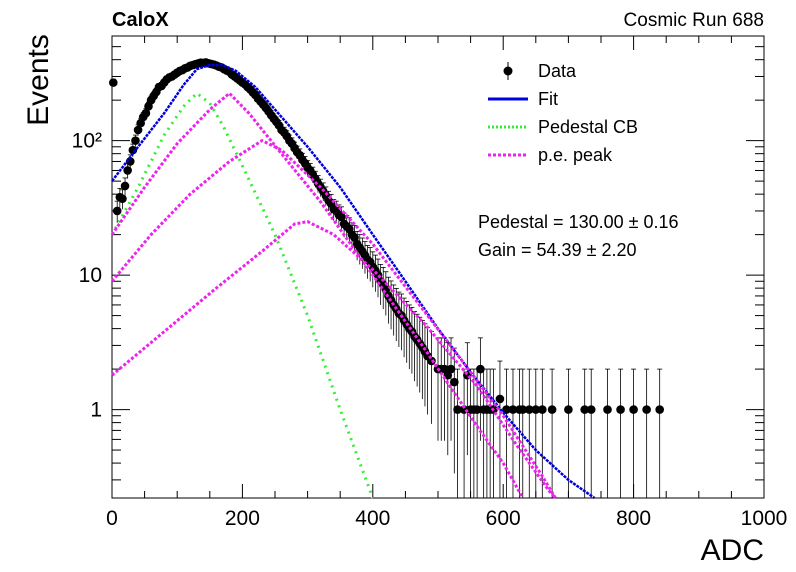 Image resolution: width=796 pixels, height=572 pixels. I want to click on pedestal-fit-result: Pedestal = 130.00 ± 0.16, so click(578, 222).